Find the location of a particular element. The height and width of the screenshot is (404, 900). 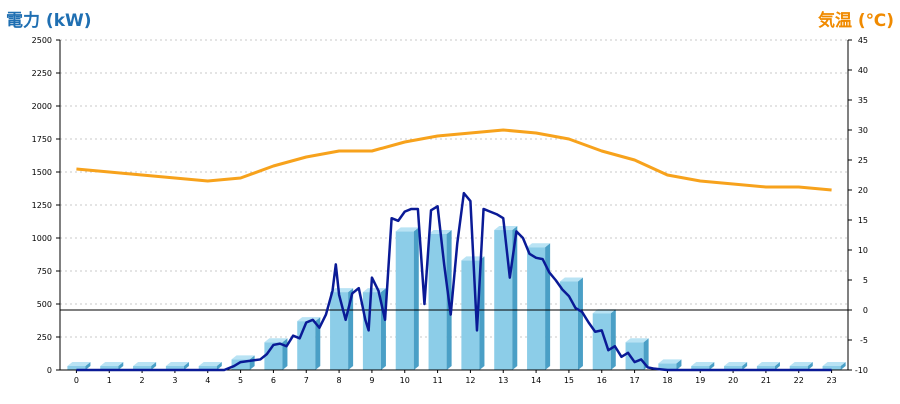

x-tick-label: 14 is located at coordinates (536, 380).